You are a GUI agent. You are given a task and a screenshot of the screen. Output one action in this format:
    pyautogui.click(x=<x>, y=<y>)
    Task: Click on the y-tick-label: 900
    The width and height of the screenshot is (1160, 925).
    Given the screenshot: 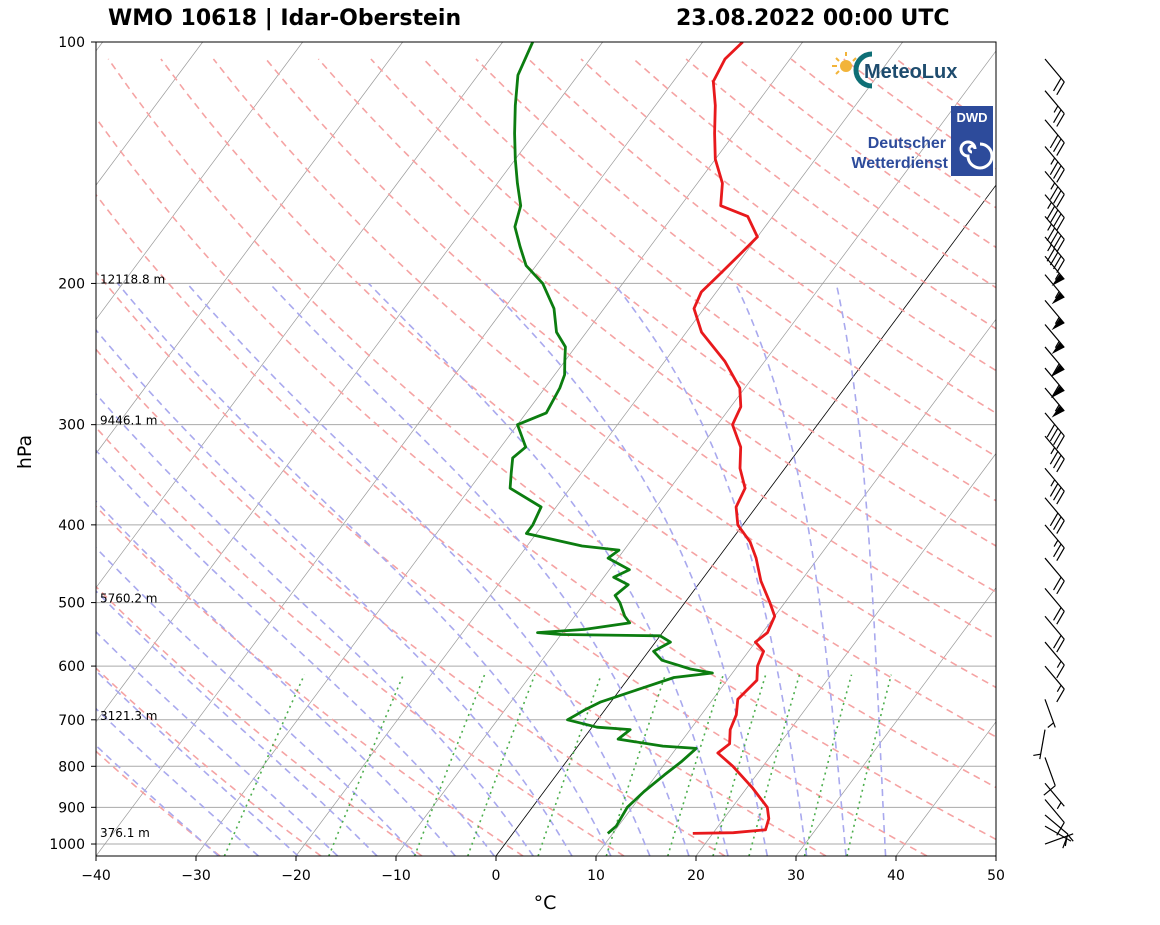 What is the action you would take?
    pyautogui.click(x=71, y=808)
    